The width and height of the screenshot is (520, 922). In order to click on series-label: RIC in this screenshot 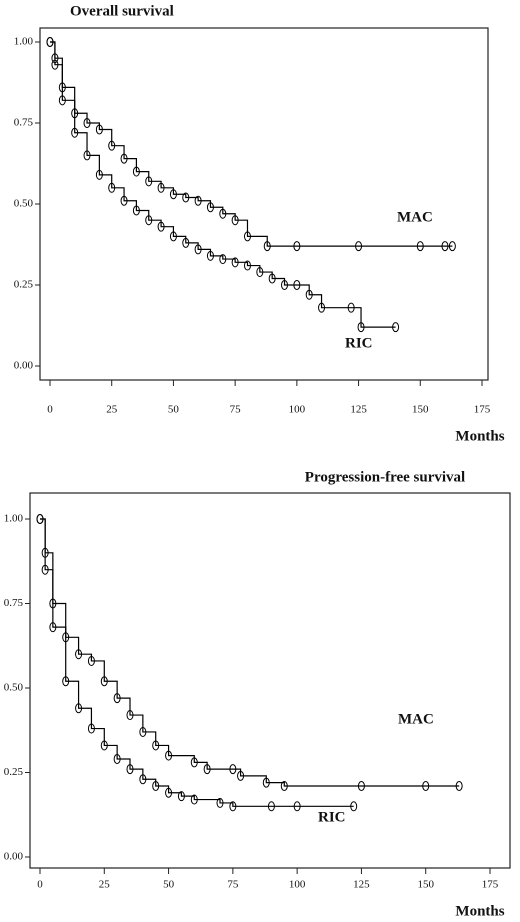, I will do `click(359, 343)`.